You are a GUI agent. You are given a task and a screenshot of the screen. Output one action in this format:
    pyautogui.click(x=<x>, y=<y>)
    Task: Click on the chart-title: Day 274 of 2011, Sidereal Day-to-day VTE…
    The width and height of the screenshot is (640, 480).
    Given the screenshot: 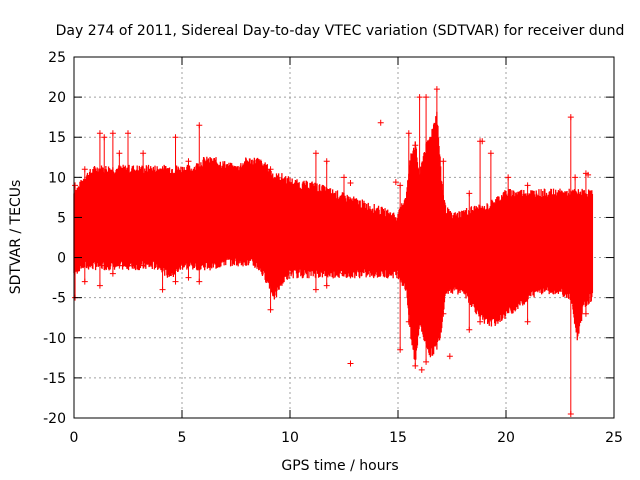 What is the action you would take?
    pyautogui.click(x=340, y=31)
    